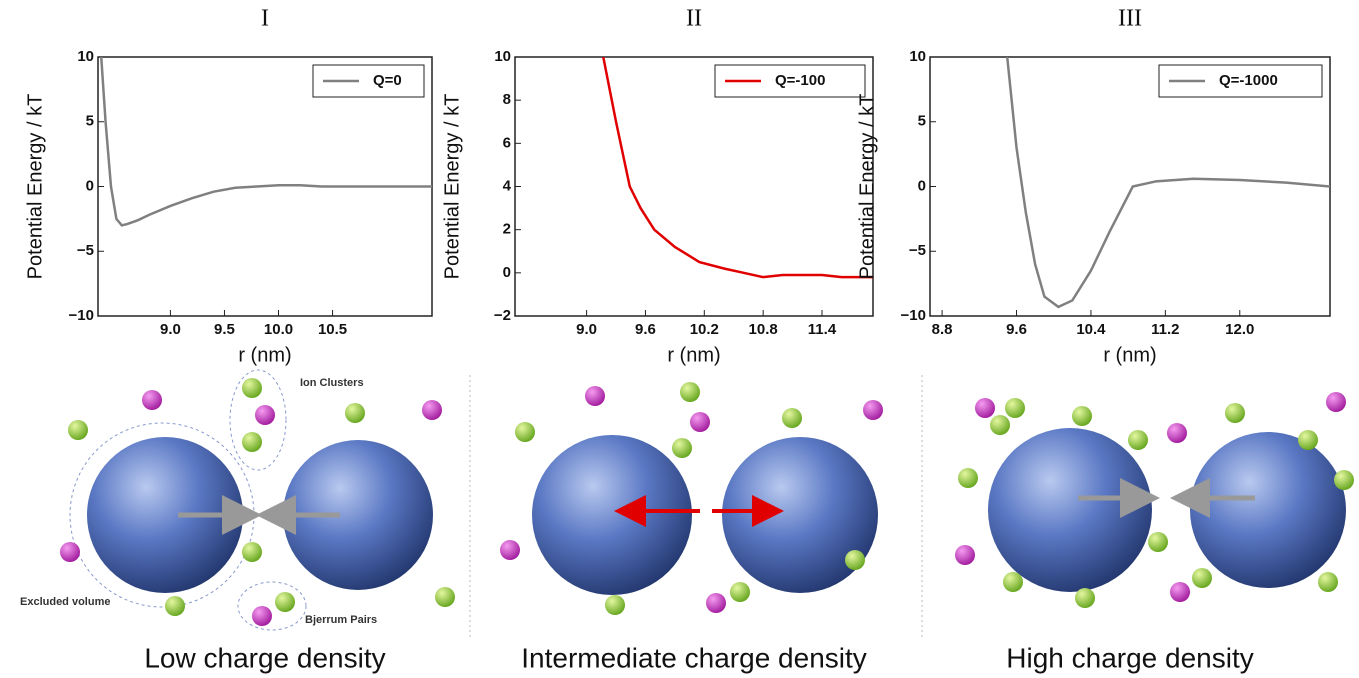 The height and width of the screenshot is (678, 1359). What do you see at coordinates (224, 329) in the screenshot?
I see `x-tick-label: 9.5` at bounding box center [224, 329].